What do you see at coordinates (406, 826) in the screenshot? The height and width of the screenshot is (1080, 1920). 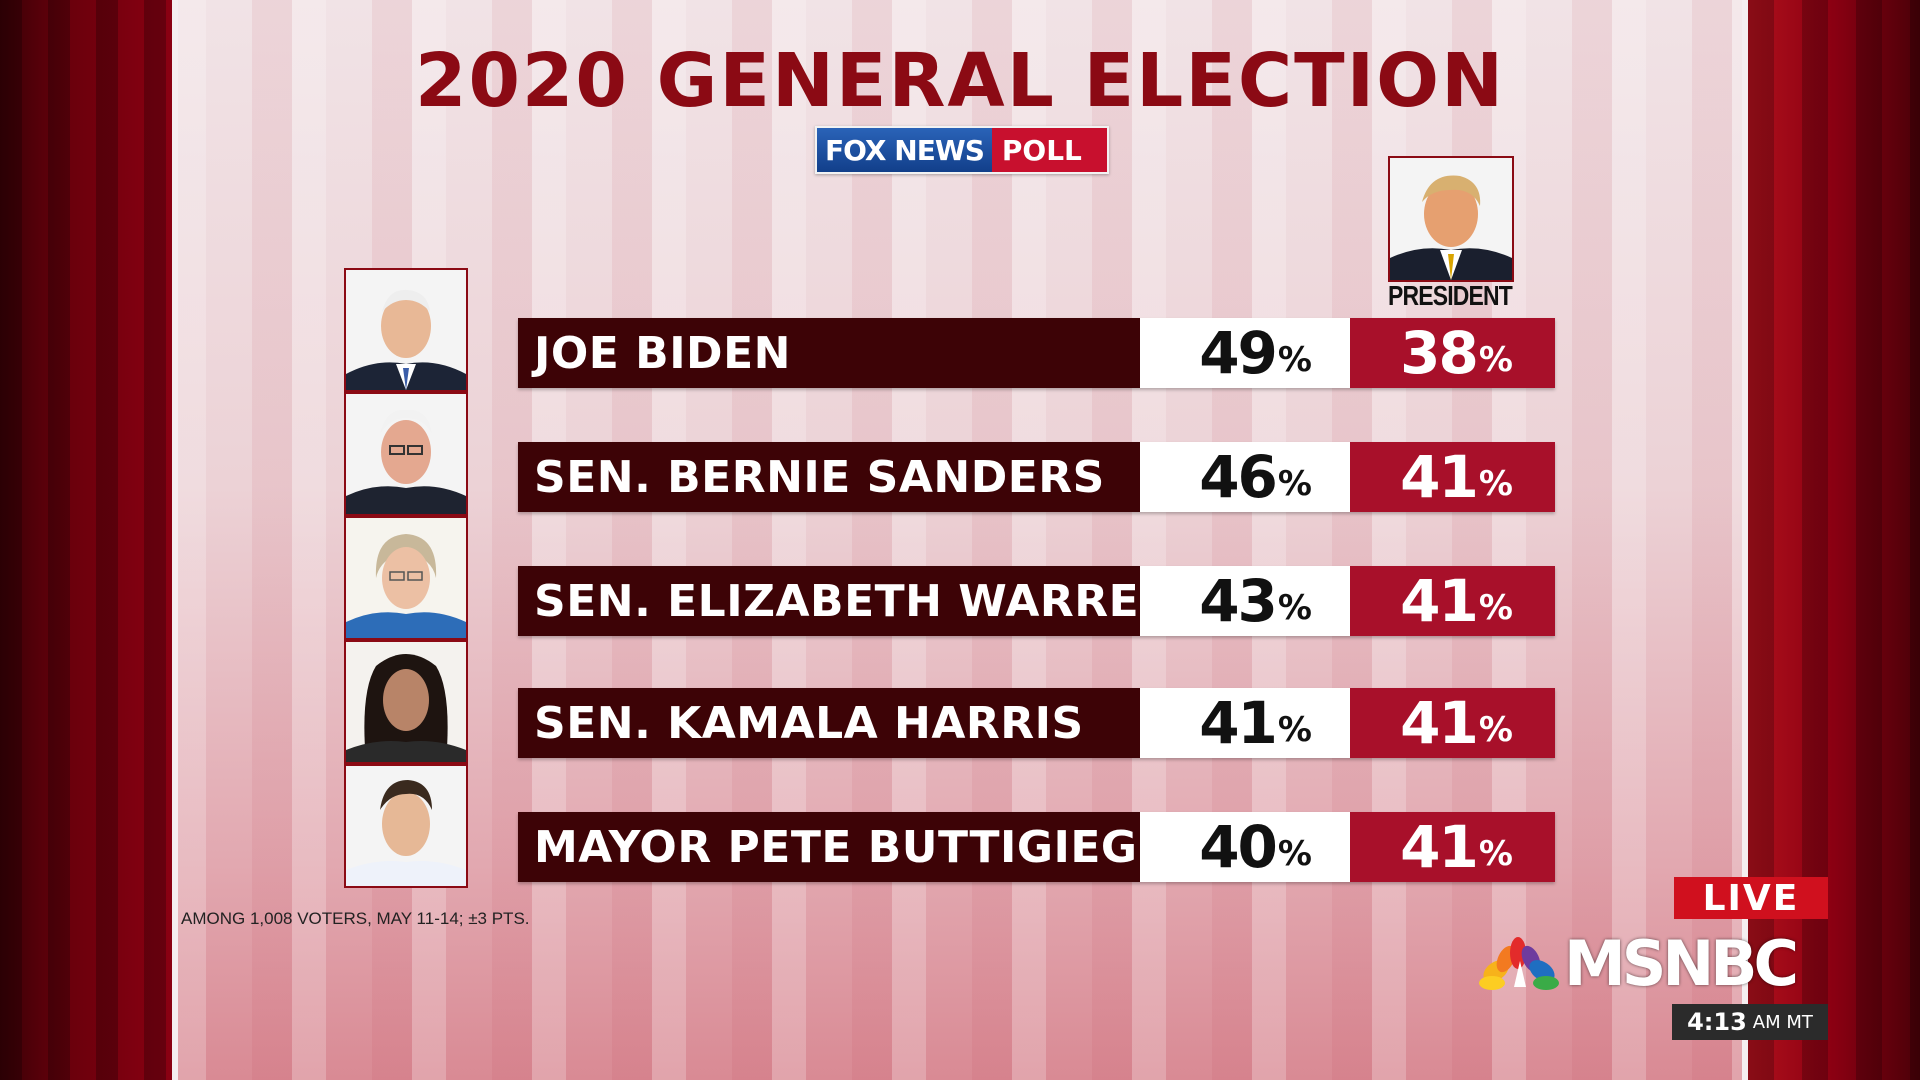 I see `buttigieg-photo` at bounding box center [406, 826].